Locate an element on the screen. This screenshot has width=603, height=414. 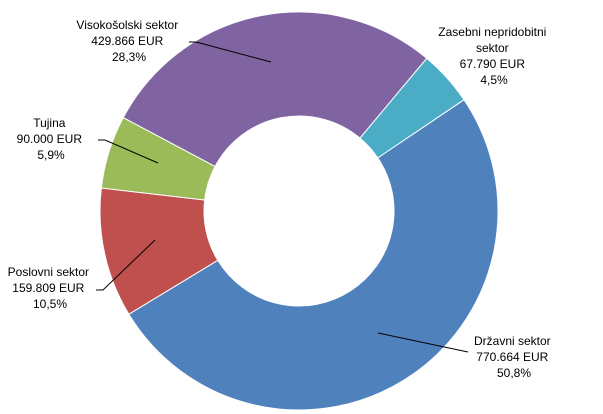
leader-line-poslovni is located at coordinates (126, 265).